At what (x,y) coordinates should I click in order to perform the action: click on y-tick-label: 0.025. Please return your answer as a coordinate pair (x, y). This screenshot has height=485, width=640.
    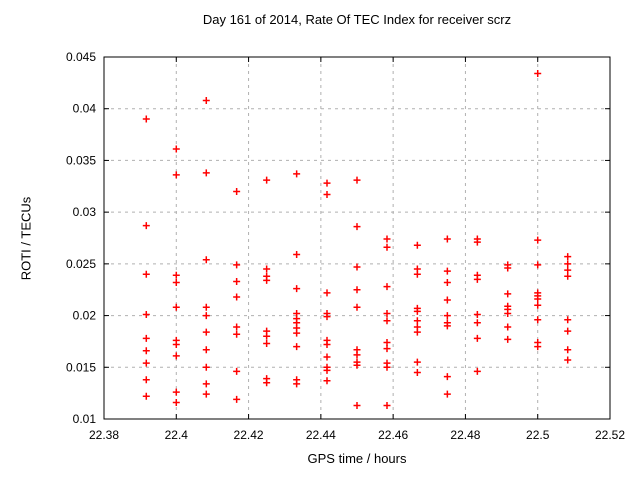
    Looking at the image, I should click on (81, 264).